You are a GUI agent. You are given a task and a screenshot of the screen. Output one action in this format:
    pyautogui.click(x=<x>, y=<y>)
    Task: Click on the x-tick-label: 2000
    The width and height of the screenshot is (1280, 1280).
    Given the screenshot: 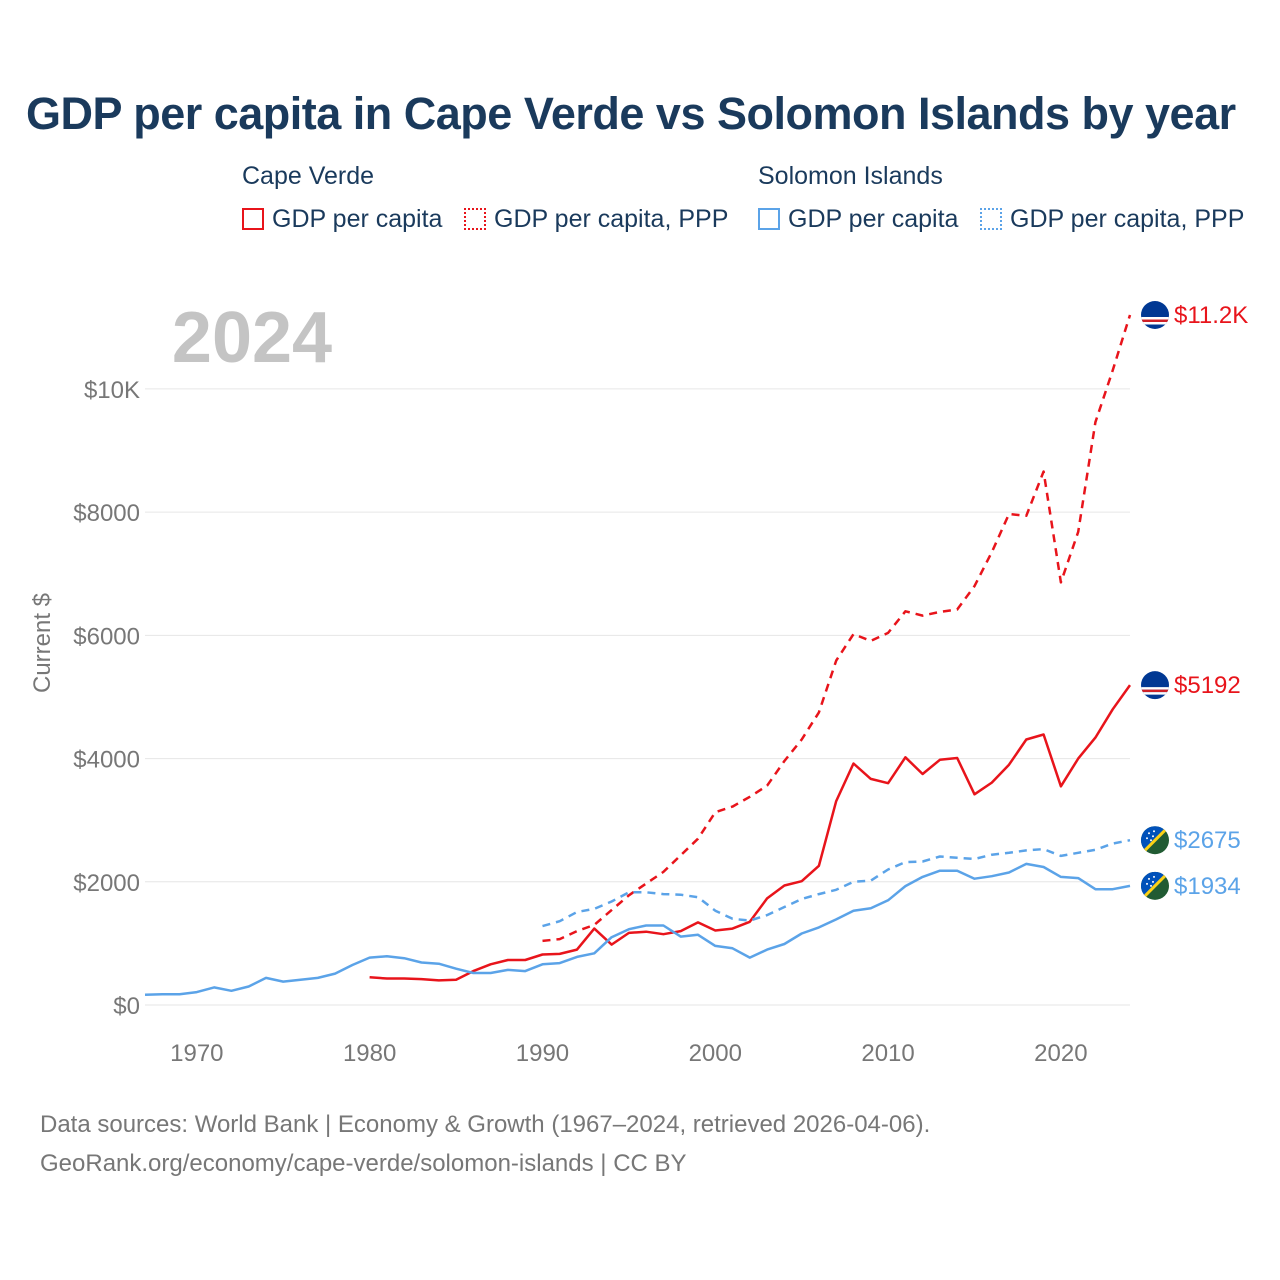 What is the action you would take?
    pyautogui.click(x=715, y=1053)
    